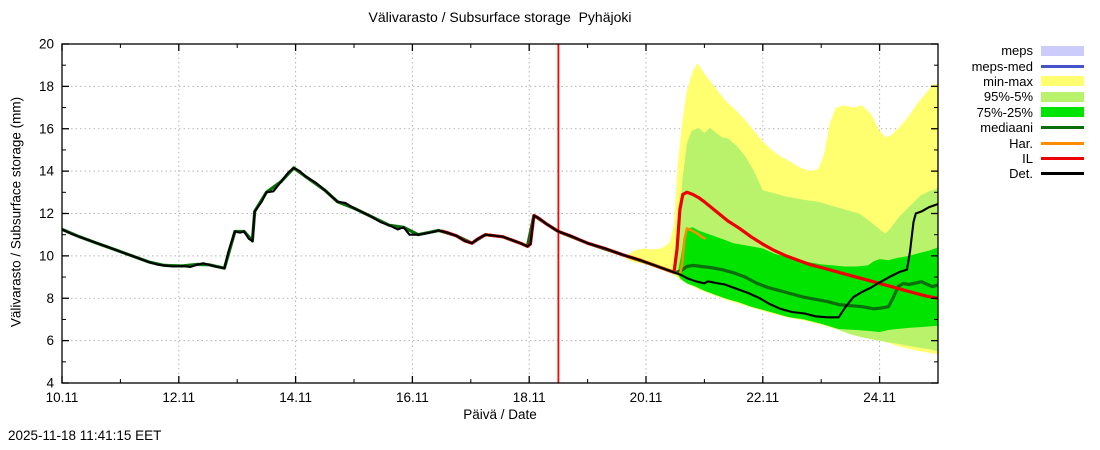 The height and width of the screenshot is (450, 1100). I want to click on legend-item-label: meps, so click(1017, 51).